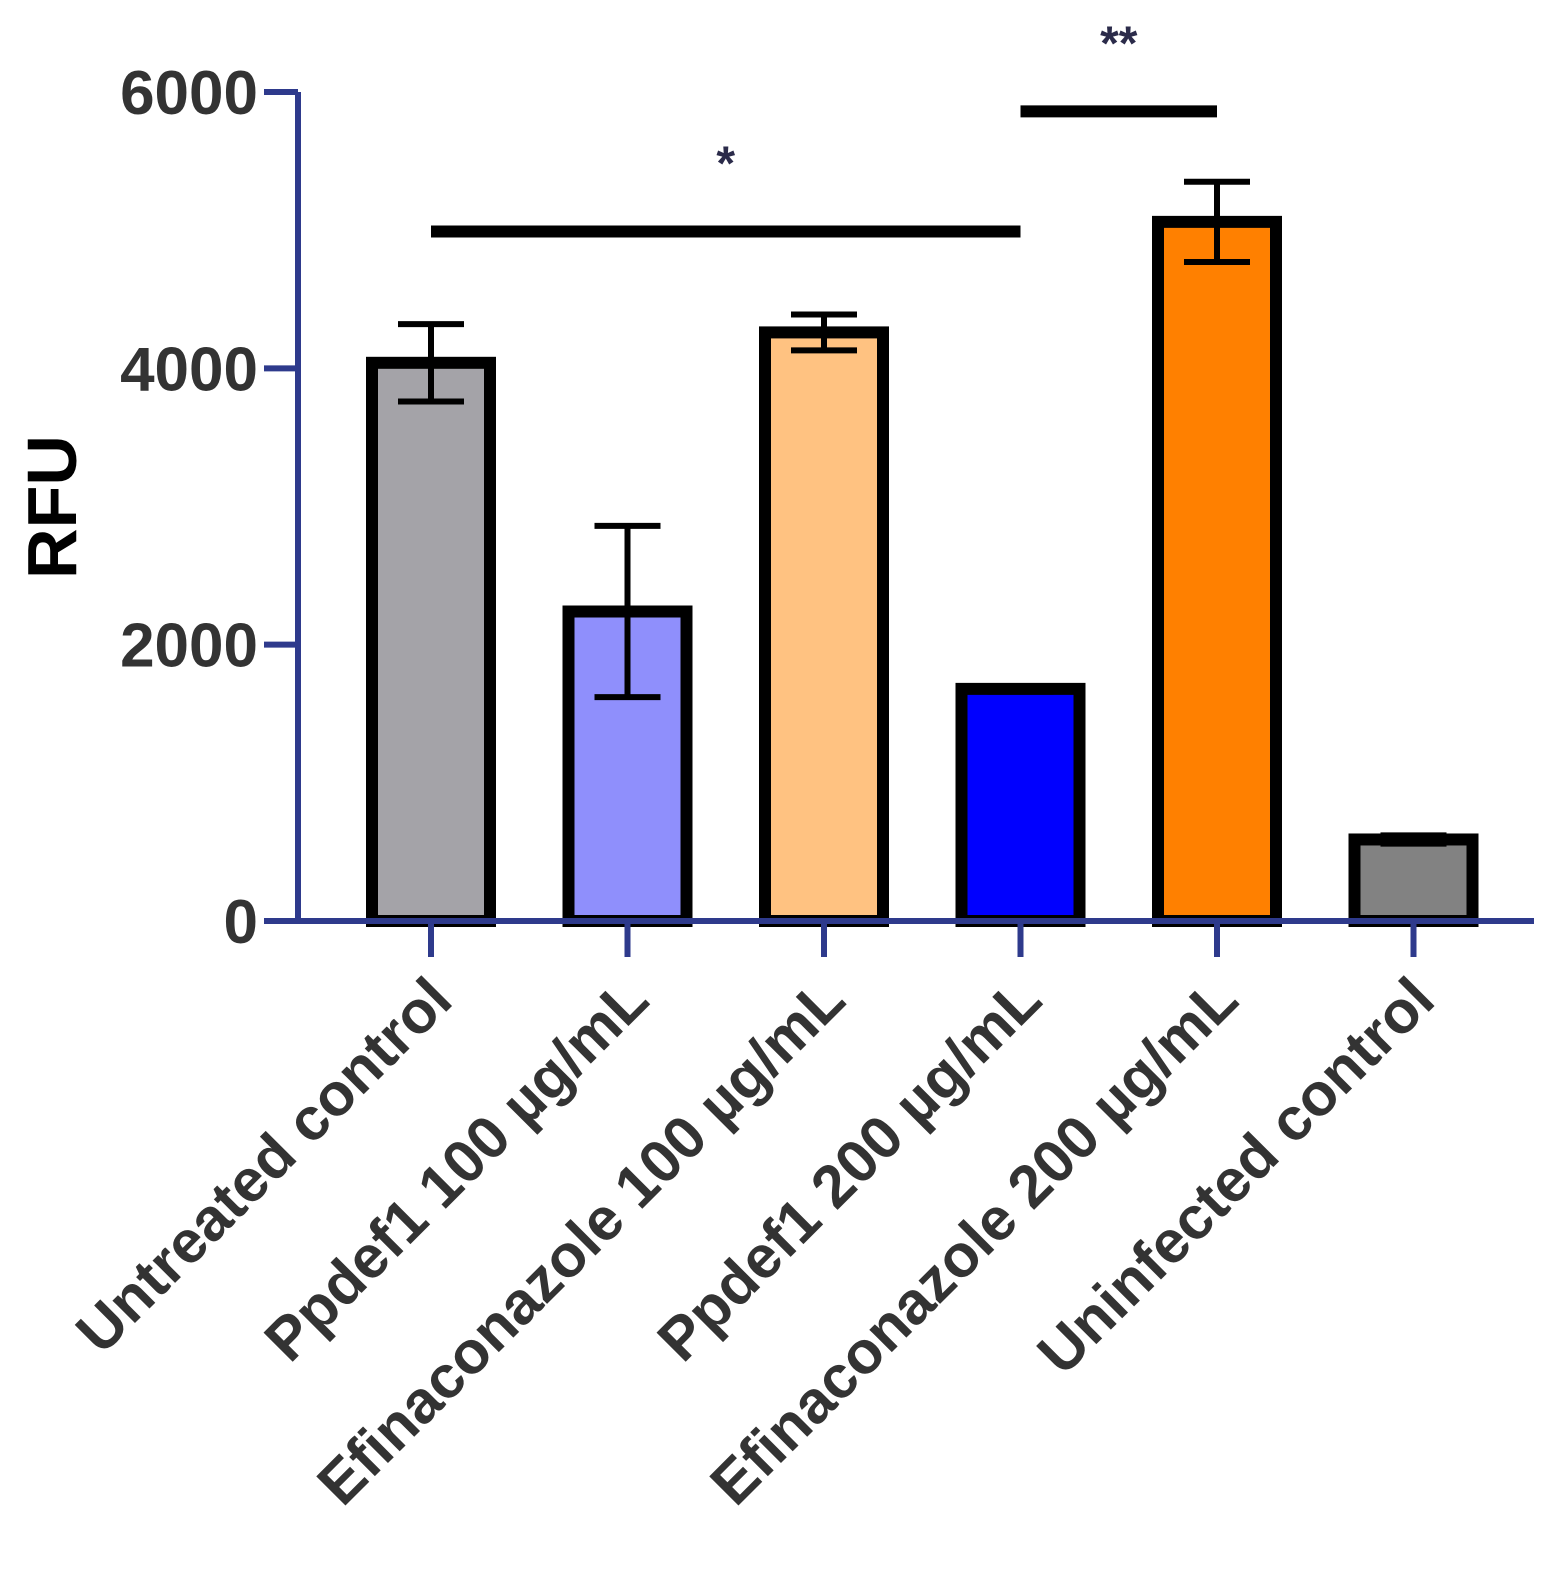  I want to click on y-tick-label: 0, so click(241, 922).